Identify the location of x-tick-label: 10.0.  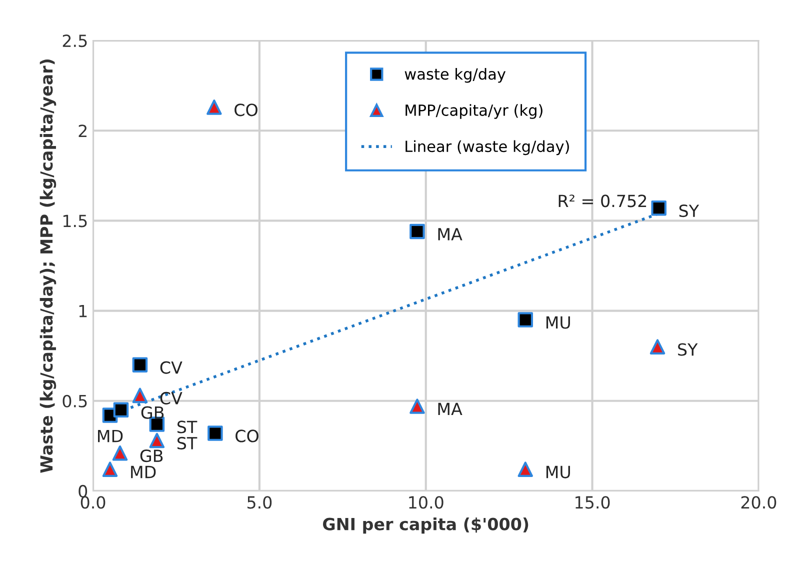
(426, 502).